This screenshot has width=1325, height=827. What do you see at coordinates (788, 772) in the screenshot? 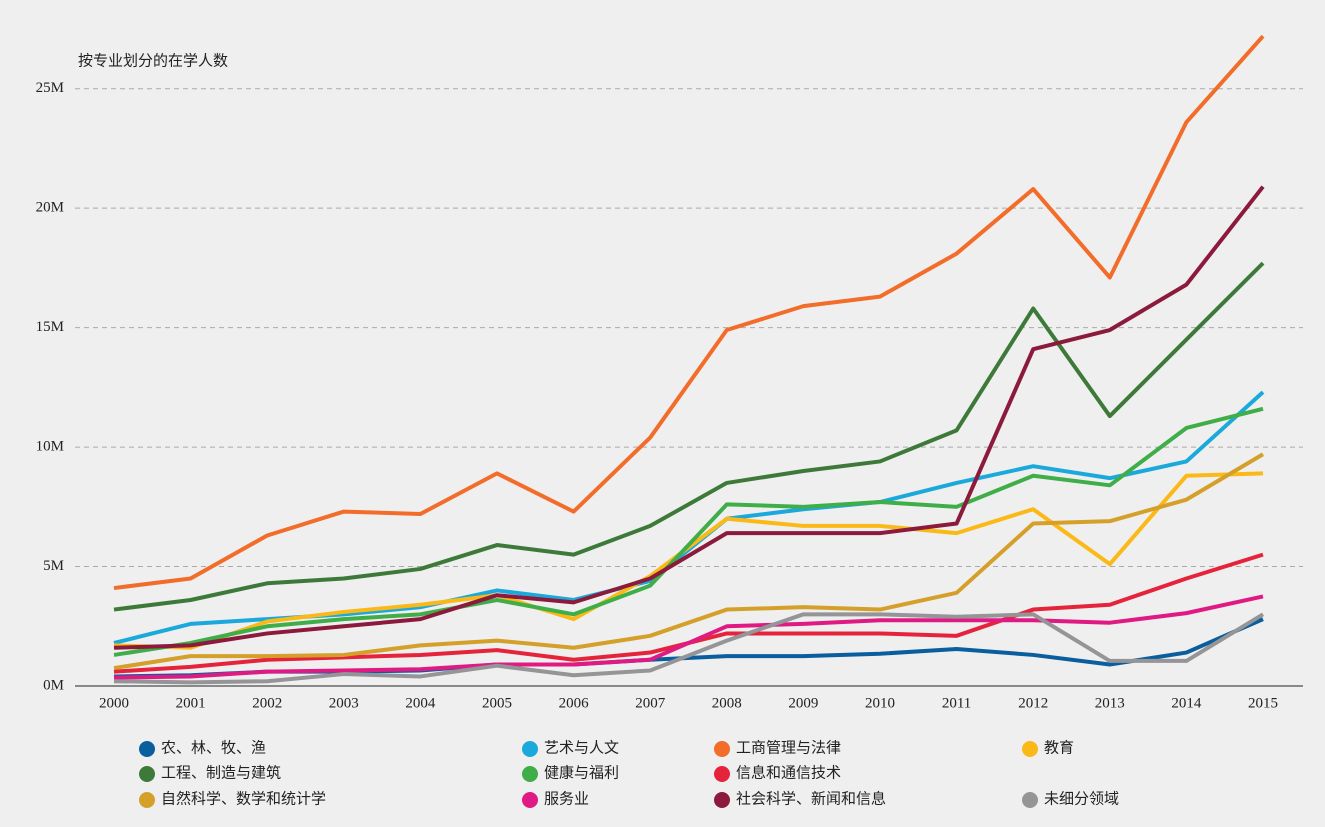
I see `legend-label: 信息和通信技术` at bounding box center [788, 772].